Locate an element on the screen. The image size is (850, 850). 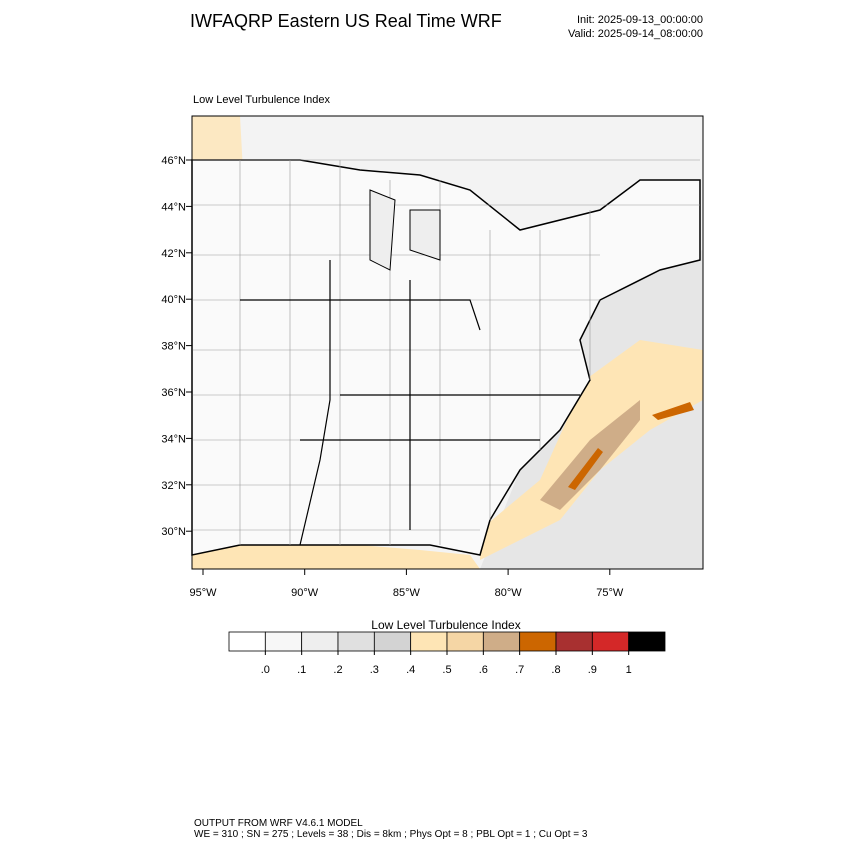
lat-label: 32°N is located at coordinates (173, 486).